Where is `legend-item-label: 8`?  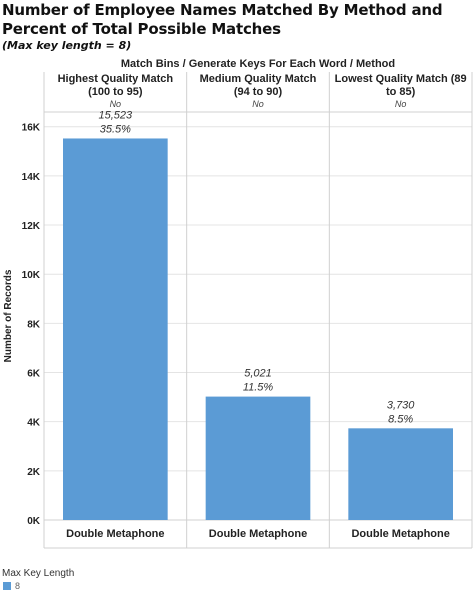
legend-item-label: 8 is located at coordinates (18, 585).